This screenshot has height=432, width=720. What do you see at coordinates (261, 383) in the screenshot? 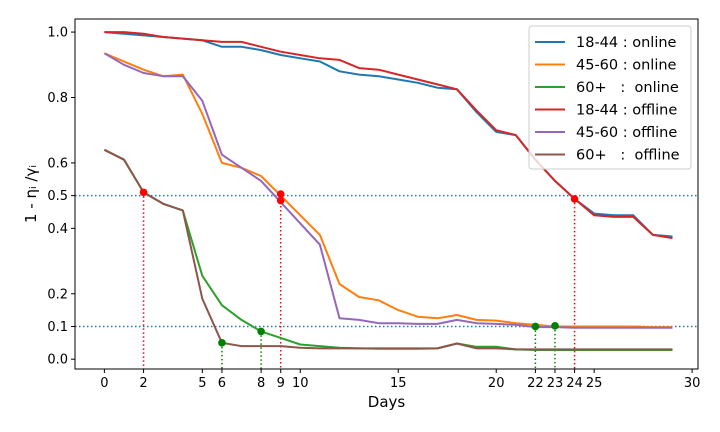
I see `x-tick-label-4: 8` at bounding box center [261, 383].